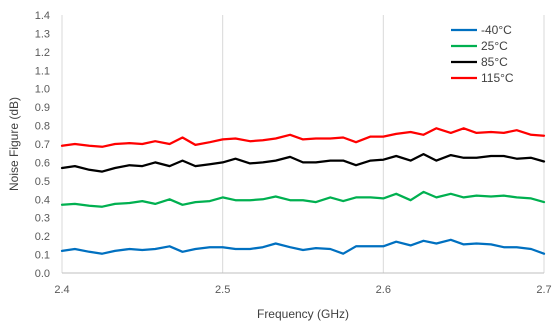 The width and height of the screenshot is (553, 325). Describe the element at coordinates (497, 78) in the screenshot. I see `legend-label: 115°C` at that location.